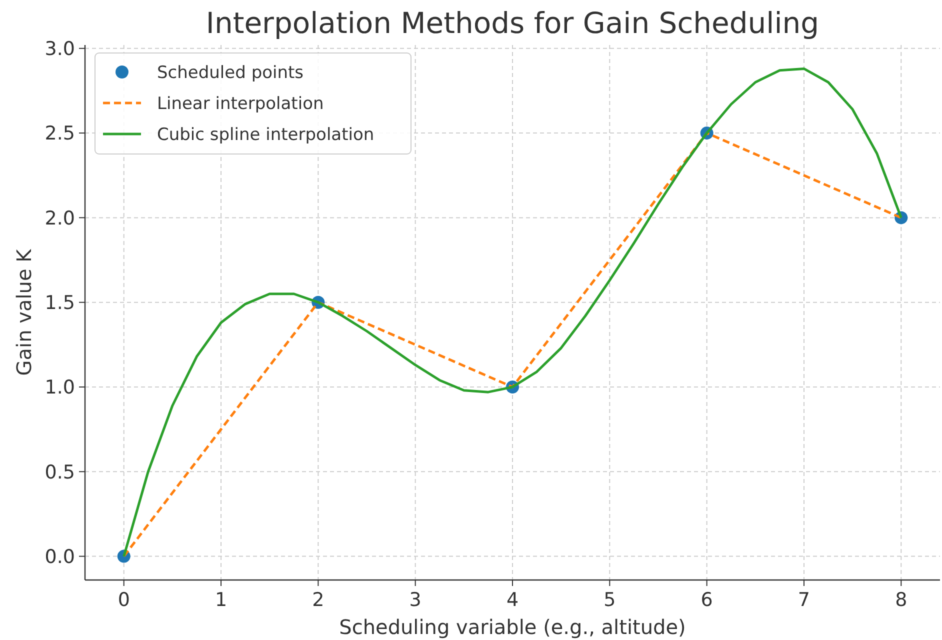  Describe the element at coordinates (240, 104) in the screenshot. I see `legend-label: Linear interpolation` at that location.